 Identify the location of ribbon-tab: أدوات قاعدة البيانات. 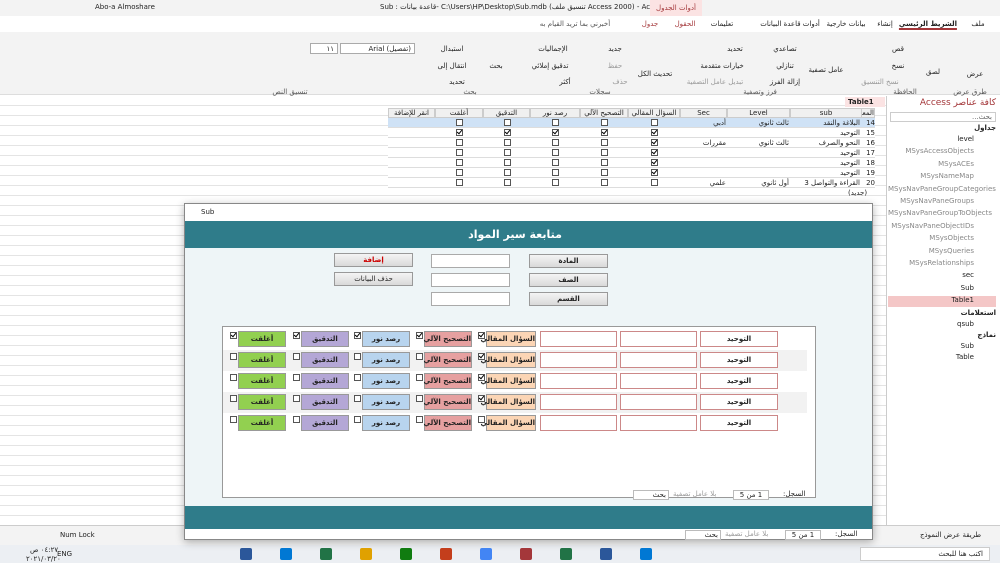
(790, 24).